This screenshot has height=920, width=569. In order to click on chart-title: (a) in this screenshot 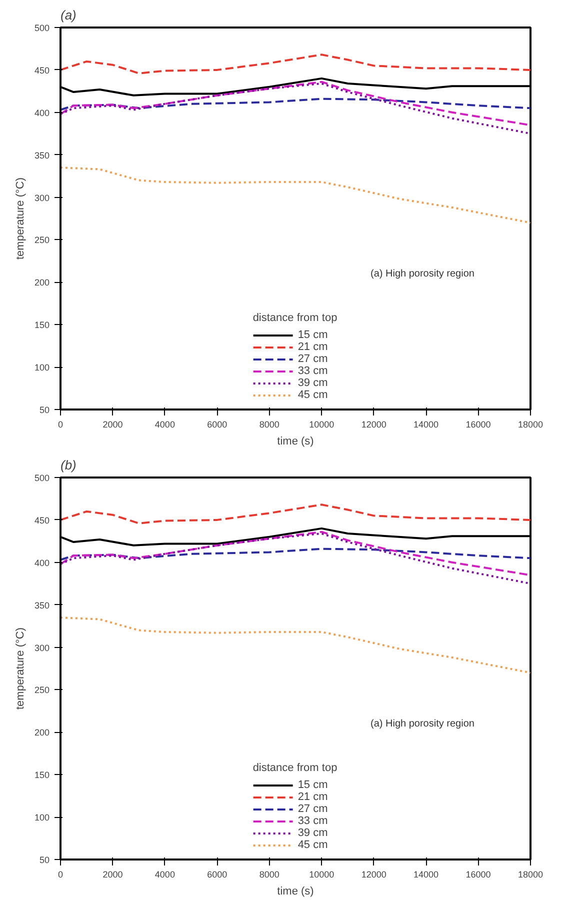, I will do `click(68, 15)`.